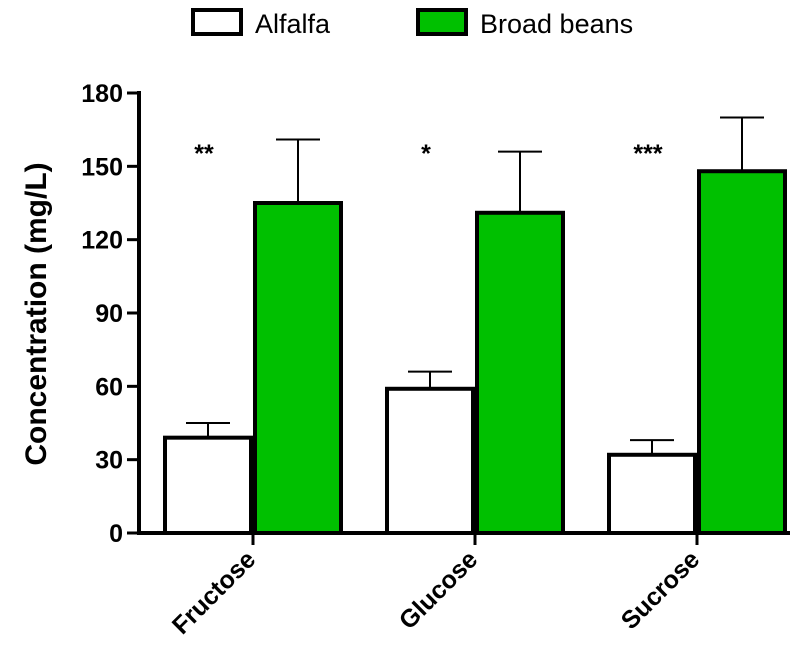  What do you see at coordinates (430, 460) in the screenshot?
I see `bar-alfalfa-glucose` at bounding box center [430, 460].